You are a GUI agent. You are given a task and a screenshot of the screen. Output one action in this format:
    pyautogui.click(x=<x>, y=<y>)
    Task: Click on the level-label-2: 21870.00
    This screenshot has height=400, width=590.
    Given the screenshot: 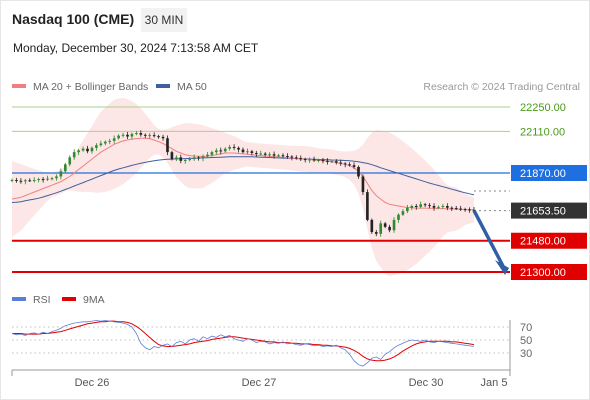 What is the action you would take?
    pyautogui.click(x=543, y=174)
    